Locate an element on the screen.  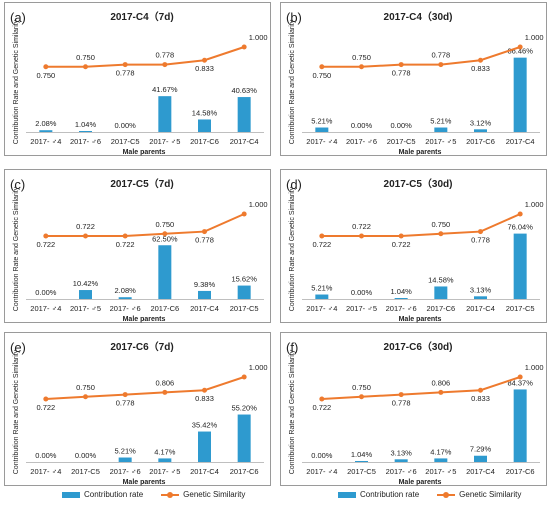
bar-data-label: 62.50% is located at coordinates (165, 238).